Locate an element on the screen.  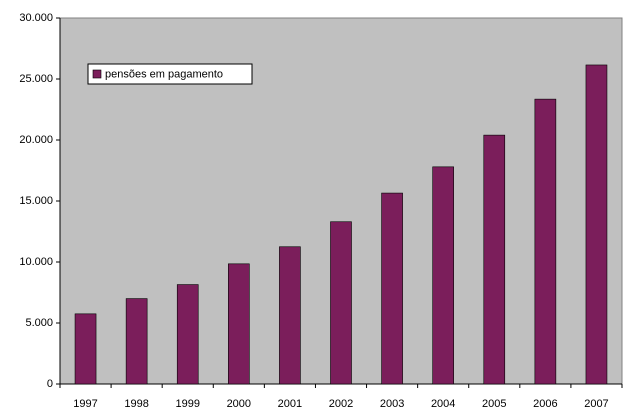
y-tick-label: 15.000 is located at coordinates (36, 201).